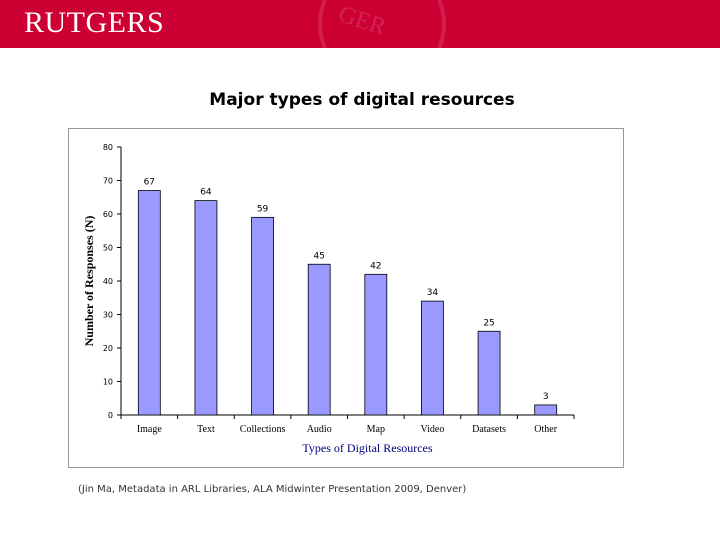 Image resolution: width=720 pixels, height=540 pixels. I want to click on y-tick-label: 10, so click(108, 382).